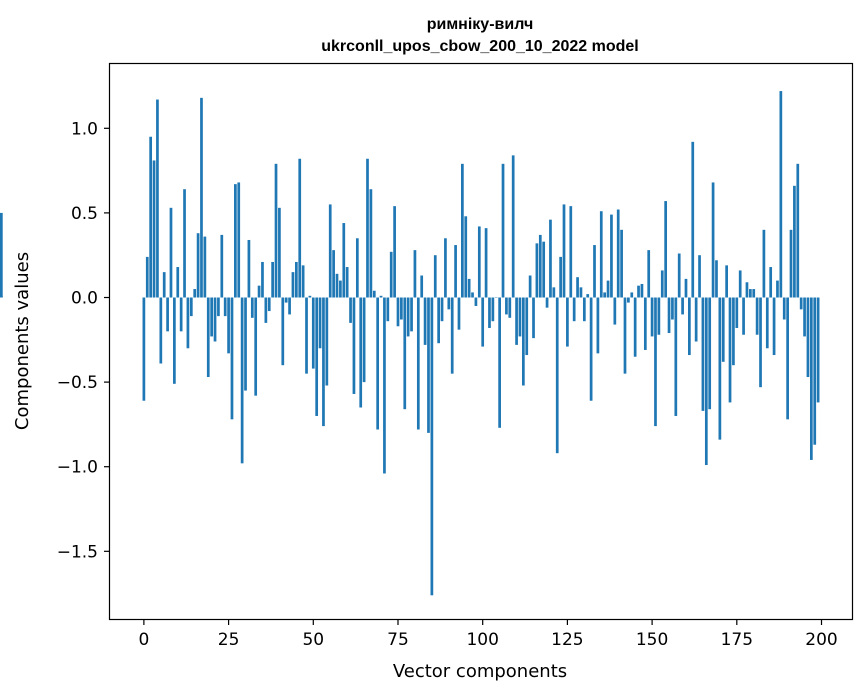 This screenshot has width=867, height=700. Describe the element at coordinates (22, 341) in the screenshot. I see `y-axis-label: Components values` at that location.